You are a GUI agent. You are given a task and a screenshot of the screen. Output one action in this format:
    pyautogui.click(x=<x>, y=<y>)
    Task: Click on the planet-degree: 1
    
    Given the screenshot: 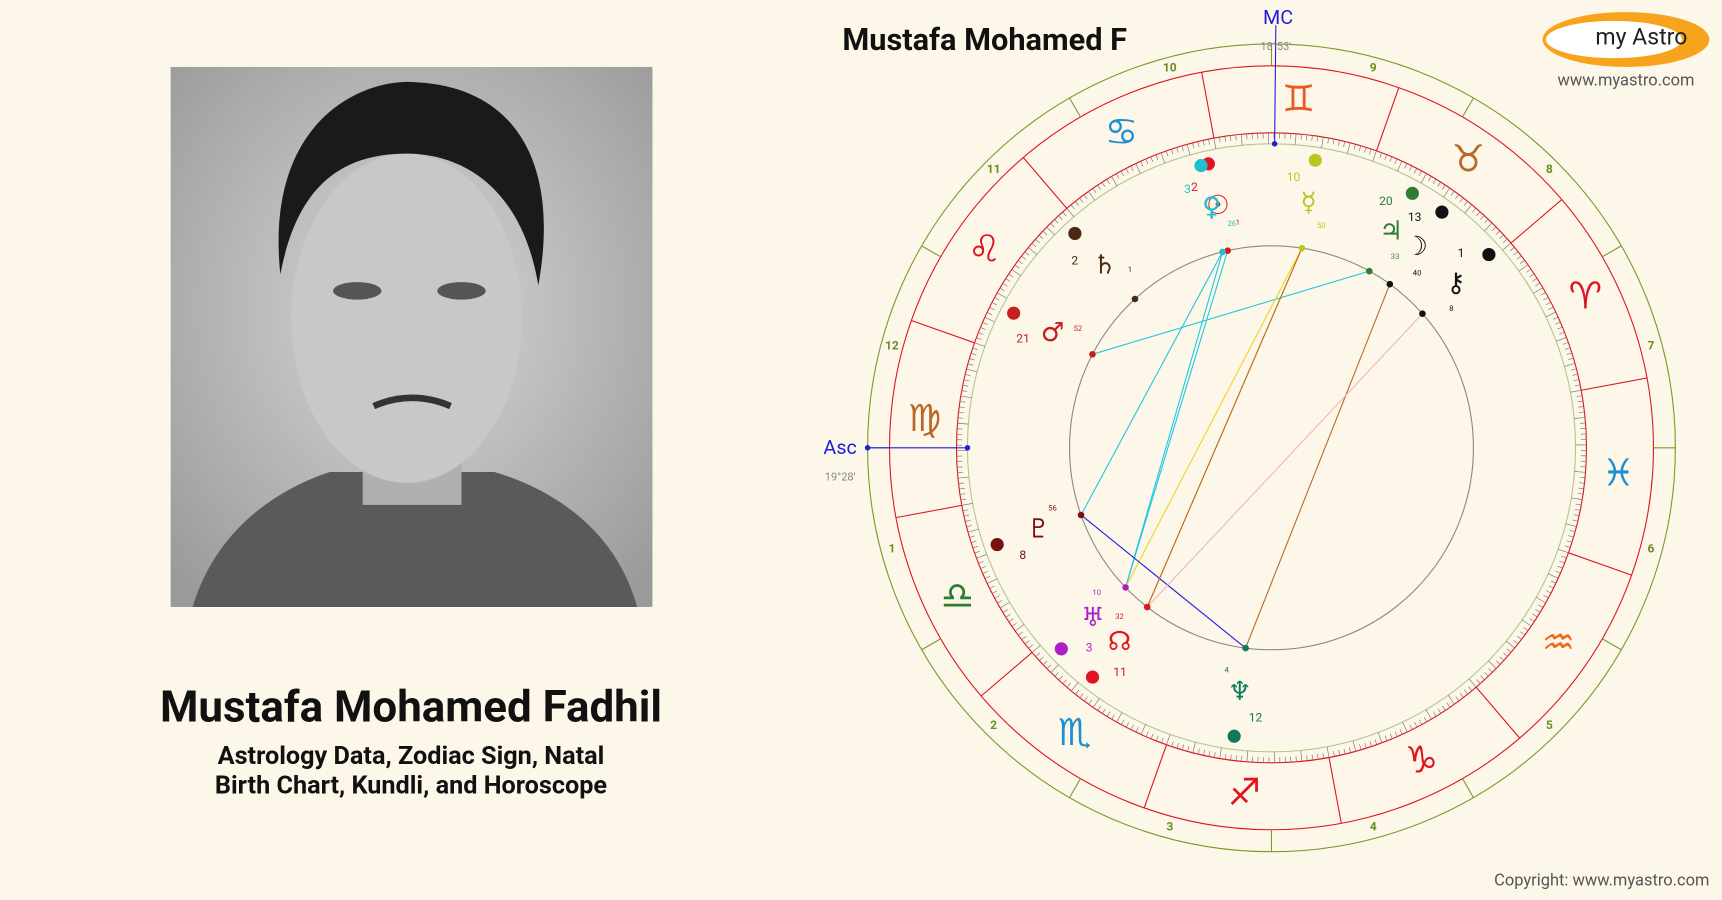 What is the action you would take?
    pyautogui.click(x=1461, y=253)
    